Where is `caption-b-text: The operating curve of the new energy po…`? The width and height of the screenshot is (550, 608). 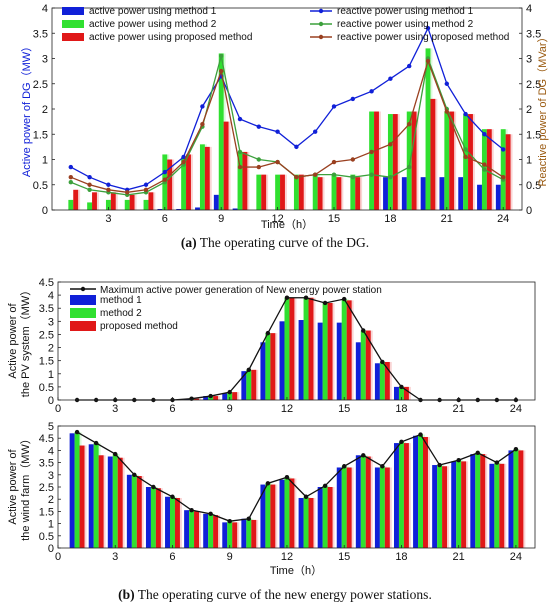
caption-b-text: The operating curve of the new energy po… is located at coordinates (283, 594).